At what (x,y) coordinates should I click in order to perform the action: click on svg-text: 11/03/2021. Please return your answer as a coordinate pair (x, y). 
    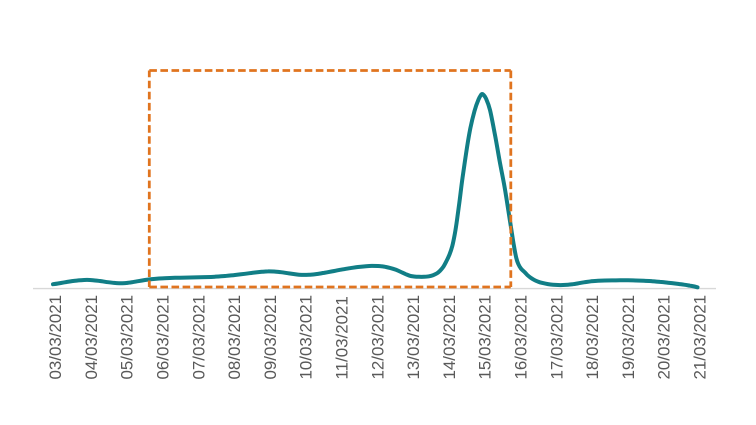
    Looking at the image, I should click on (342, 337).